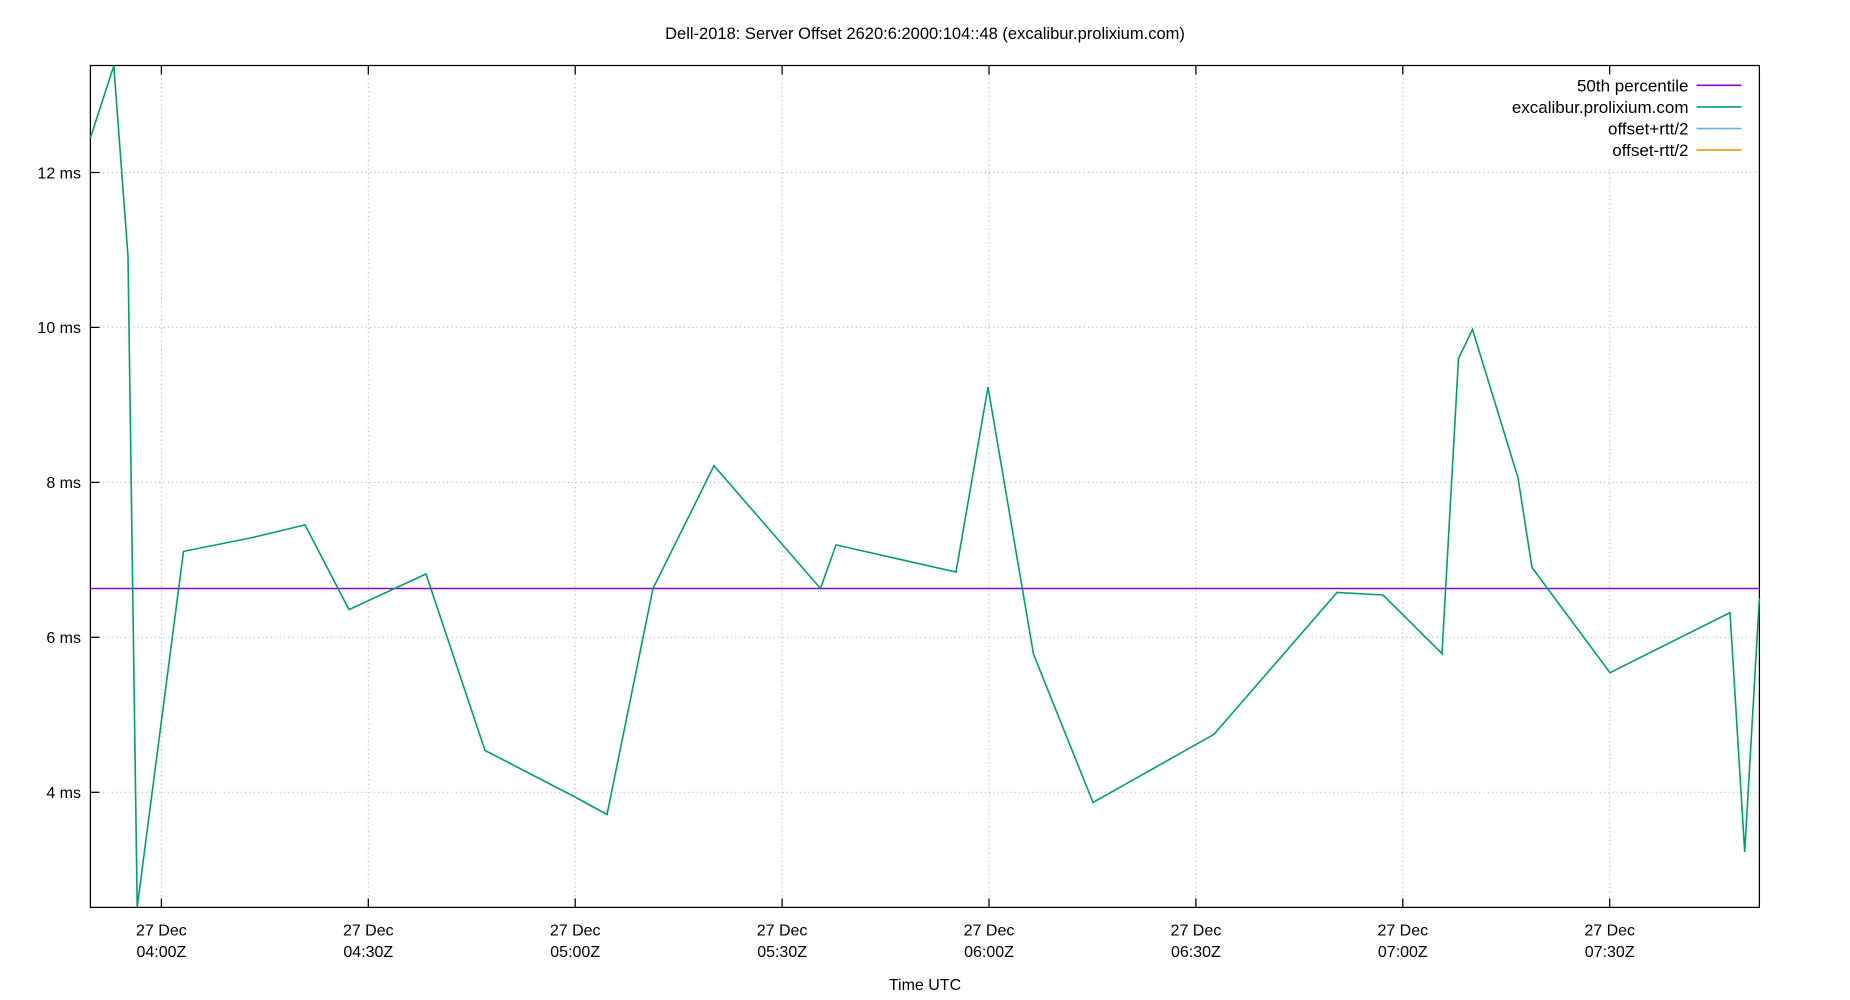  What do you see at coordinates (63, 793) in the screenshot?
I see `svg-text: 4 ms` at bounding box center [63, 793].